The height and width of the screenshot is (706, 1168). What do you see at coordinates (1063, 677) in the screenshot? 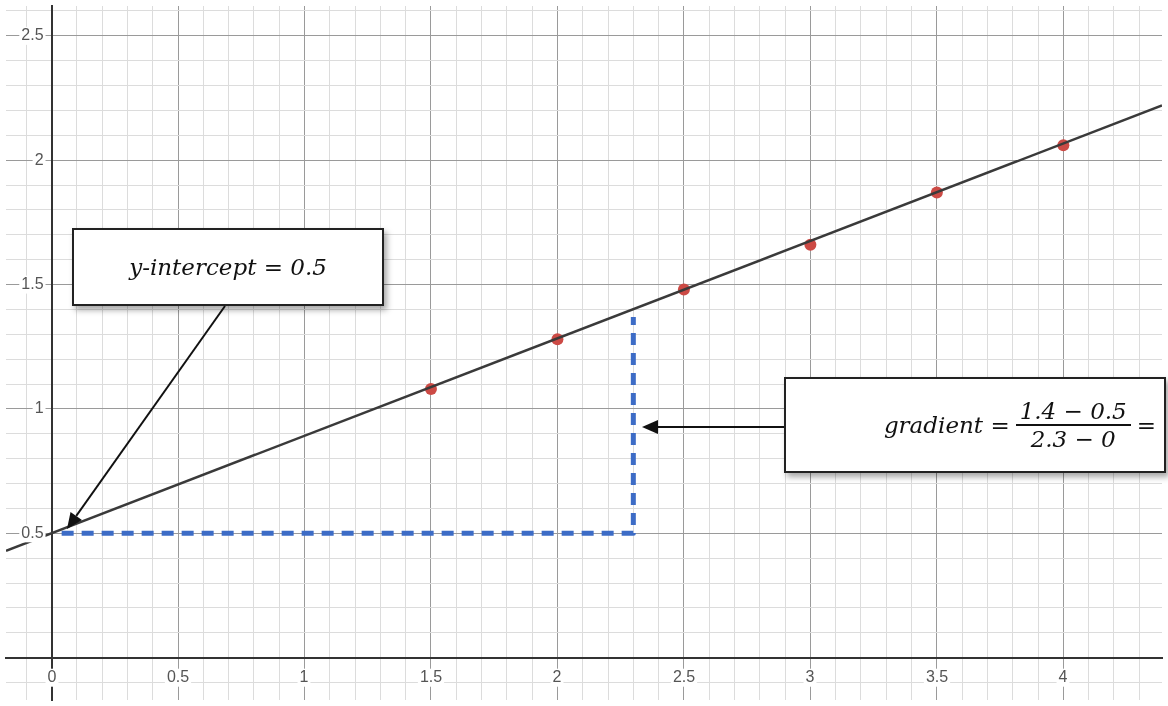
I see `x-tick-label: 4` at bounding box center [1063, 677].